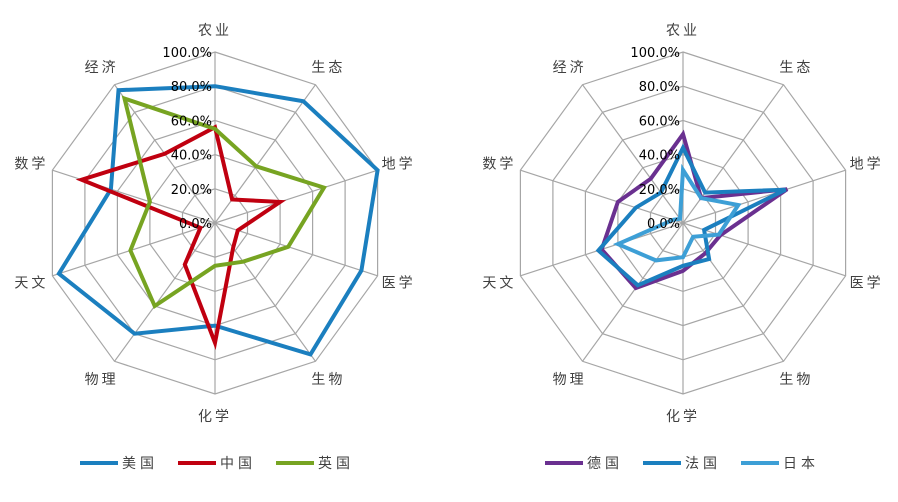 The image size is (898, 502). Describe the element at coordinates (140, 464) in the screenshot. I see `legend-label: 美国` at that location.